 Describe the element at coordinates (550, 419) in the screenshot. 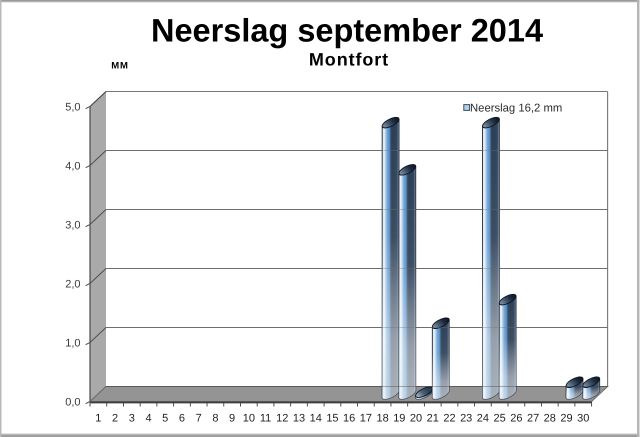

I see `svg-text: 28` at that location.